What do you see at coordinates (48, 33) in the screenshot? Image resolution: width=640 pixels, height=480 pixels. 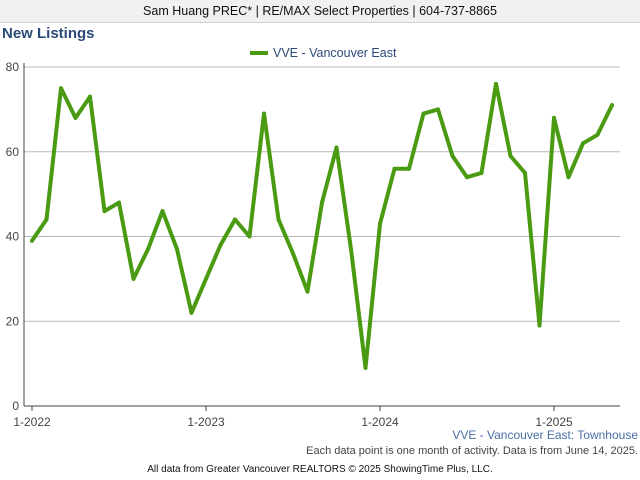 I see `chart-title: New Listings` at bounding box center [48, 33].